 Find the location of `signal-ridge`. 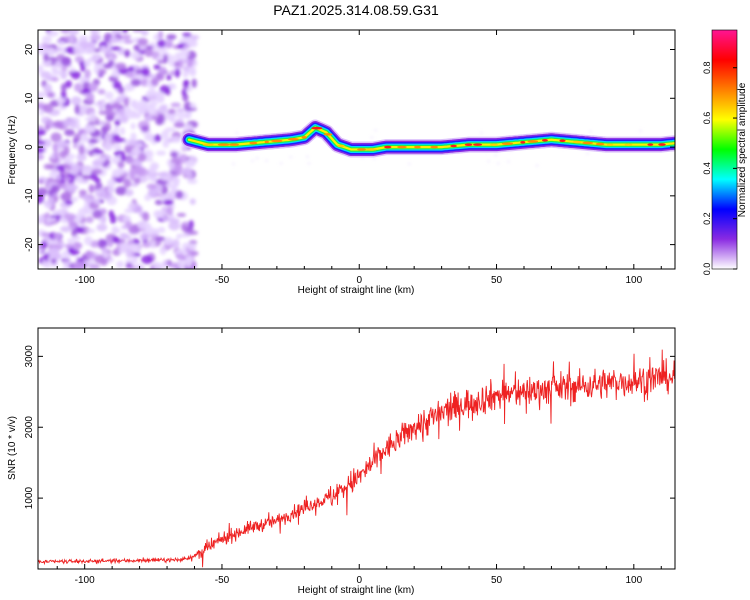

signal-ridge is located at coordinates (428, 138).